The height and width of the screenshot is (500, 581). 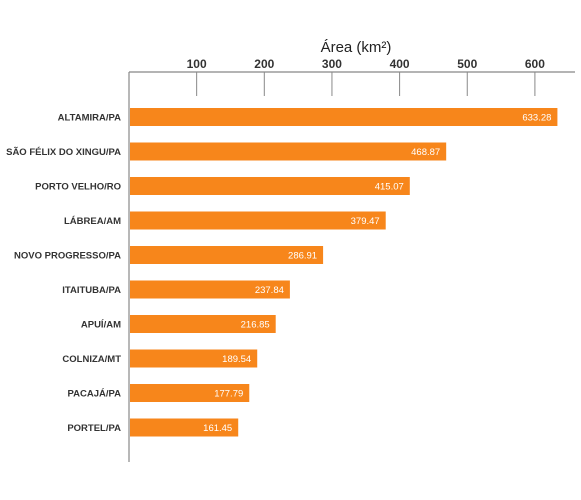 What do you see at coordinates (356, 47) in the screenshot?
I see `x-axis-title: Área (km²)` at bounding box center [356, 47].